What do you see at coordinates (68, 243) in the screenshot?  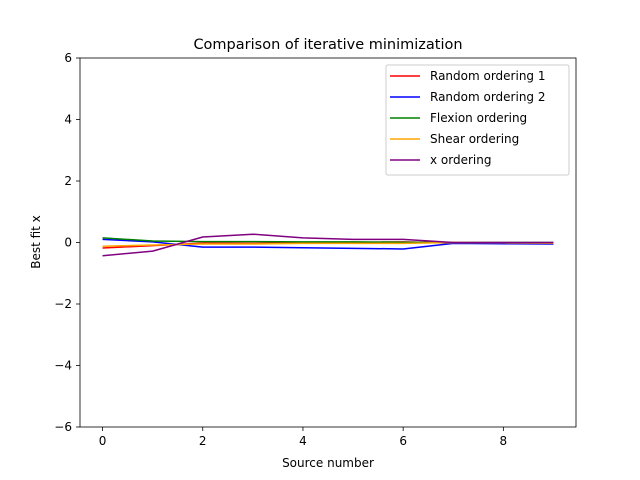 I see `y-tick-label: 0` at bounding box center [68, 243].